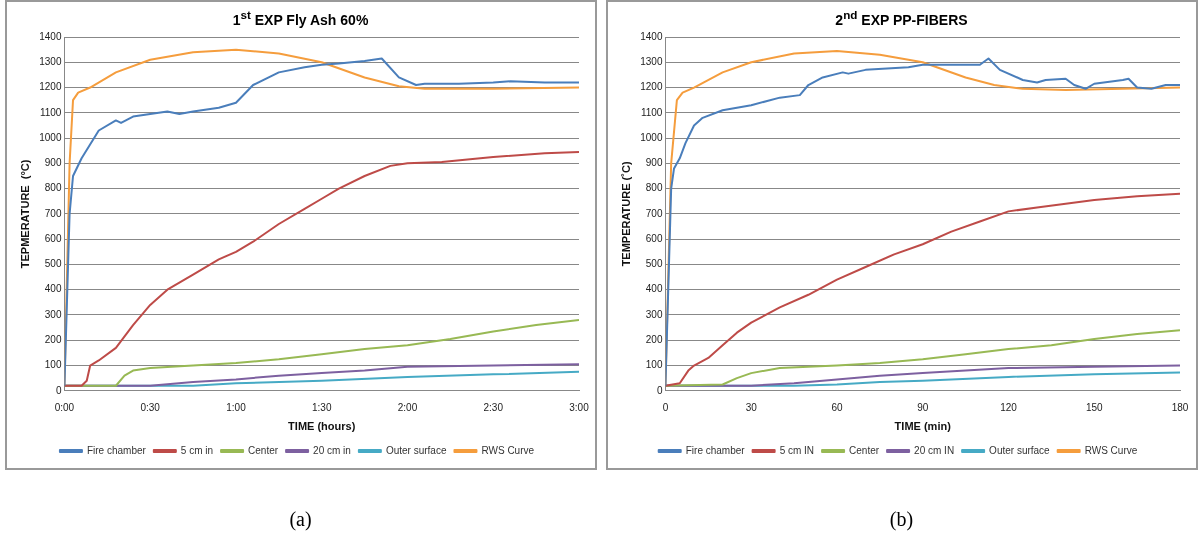  Describe the element at coordinates (493, 407) in the screenshot. I see `x-tick-label: 2:30` at that location.